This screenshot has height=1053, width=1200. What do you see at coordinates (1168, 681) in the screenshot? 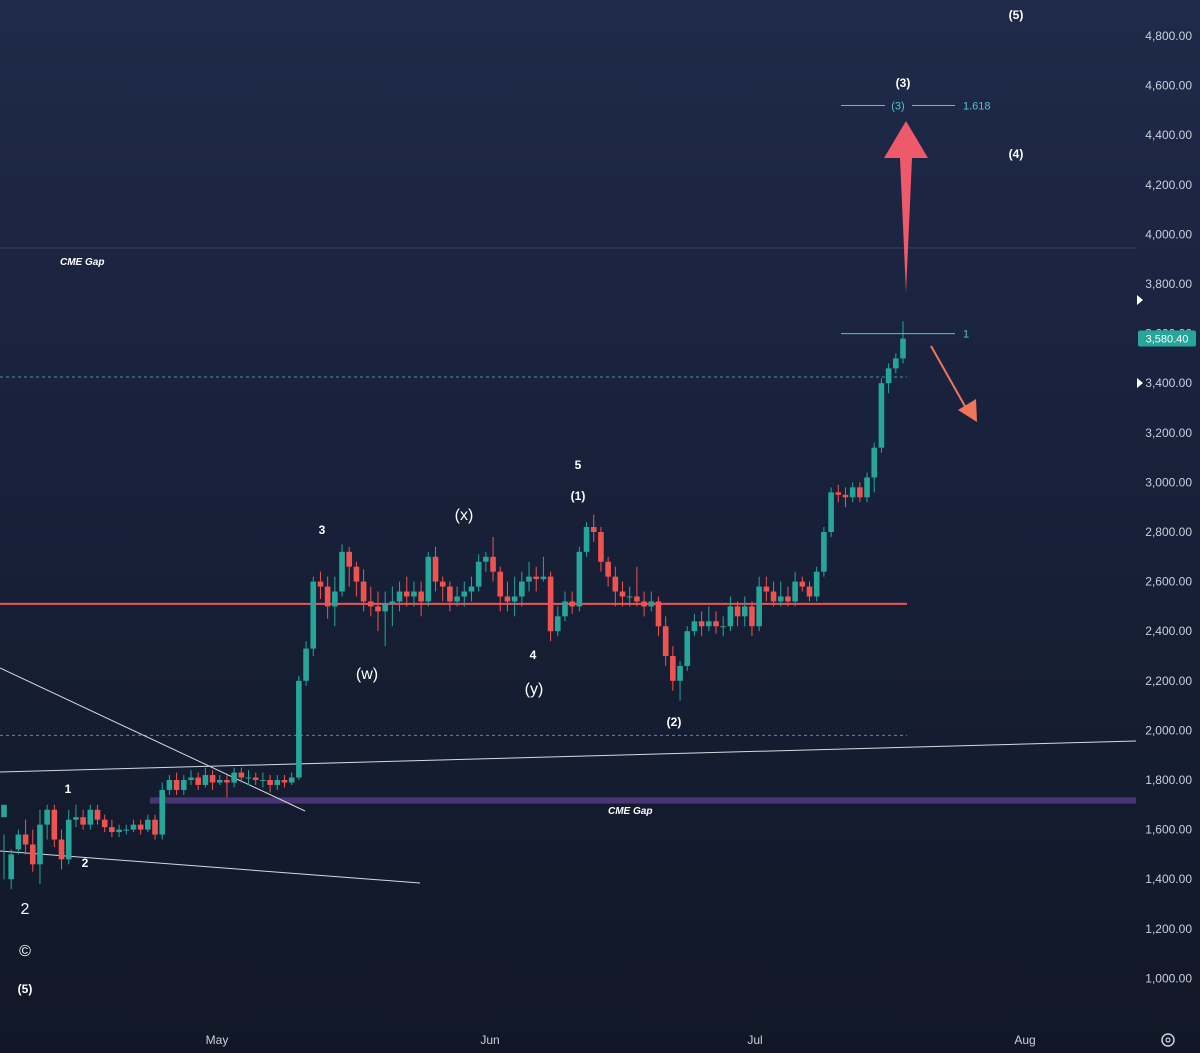
I see `y-tick-label: 2,200.00` at bounding box center [1168, 681].